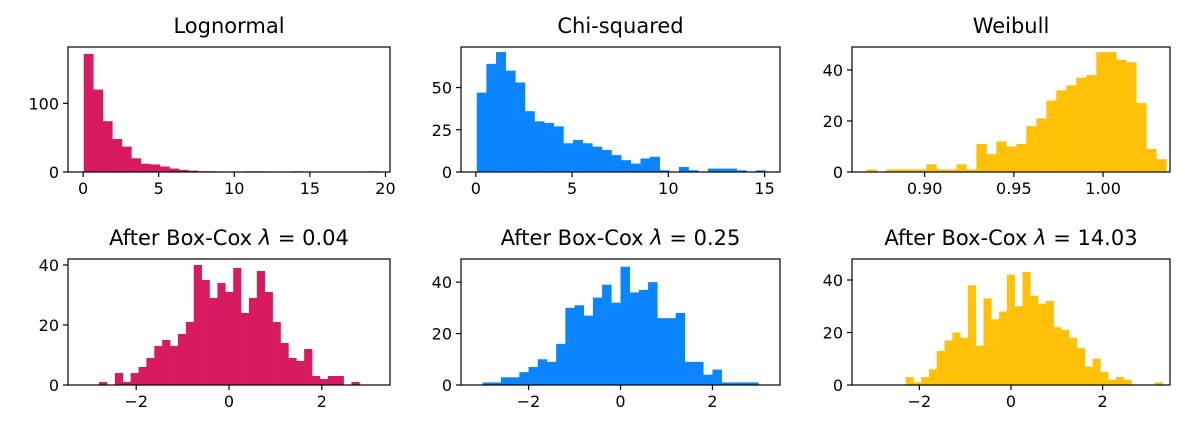 The image size is (1185, 435). I want to click on x-tick-label: 2, so click(712, 401).